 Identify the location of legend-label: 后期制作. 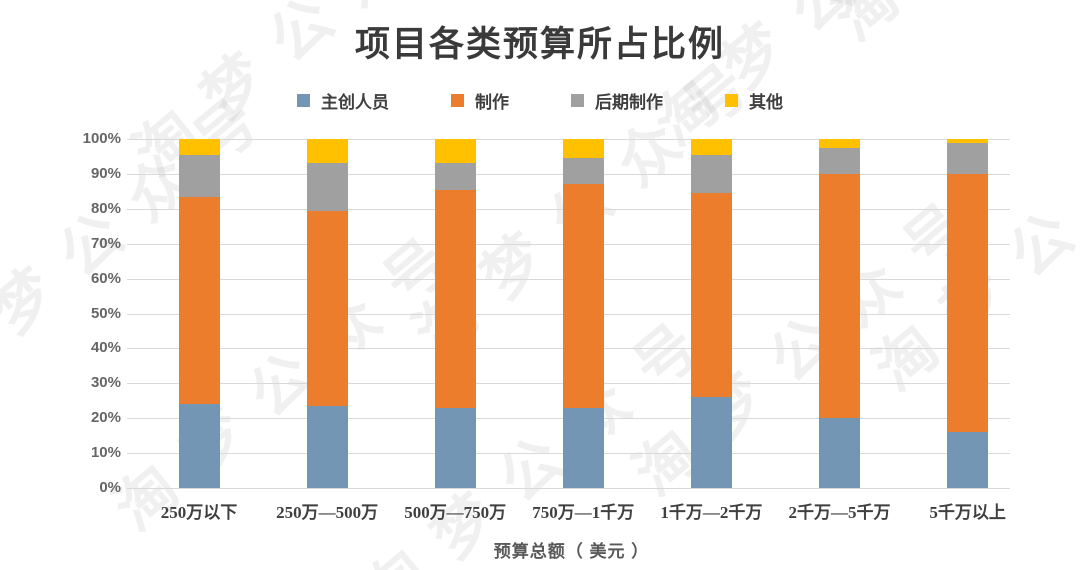
(629, 102).